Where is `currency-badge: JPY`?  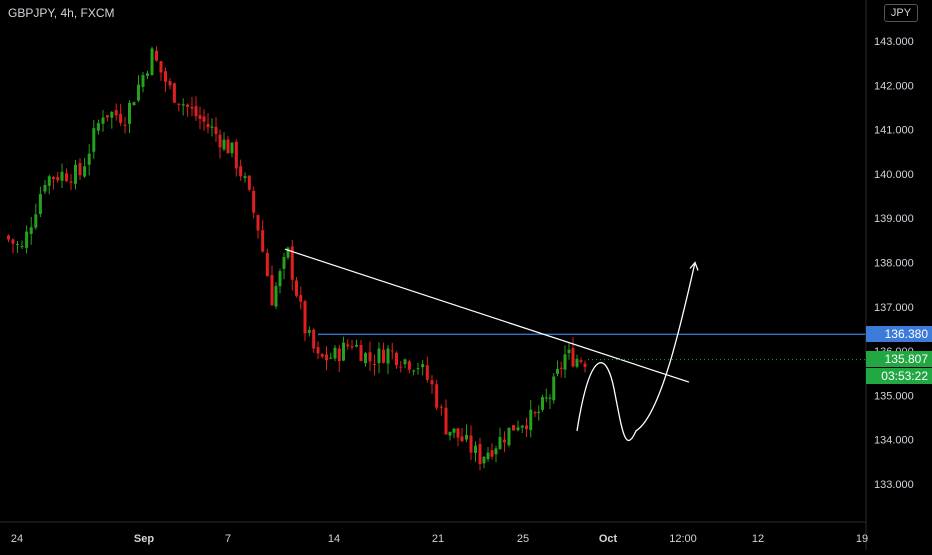
currency-badge: JPY is located at coordinates (901, 13).